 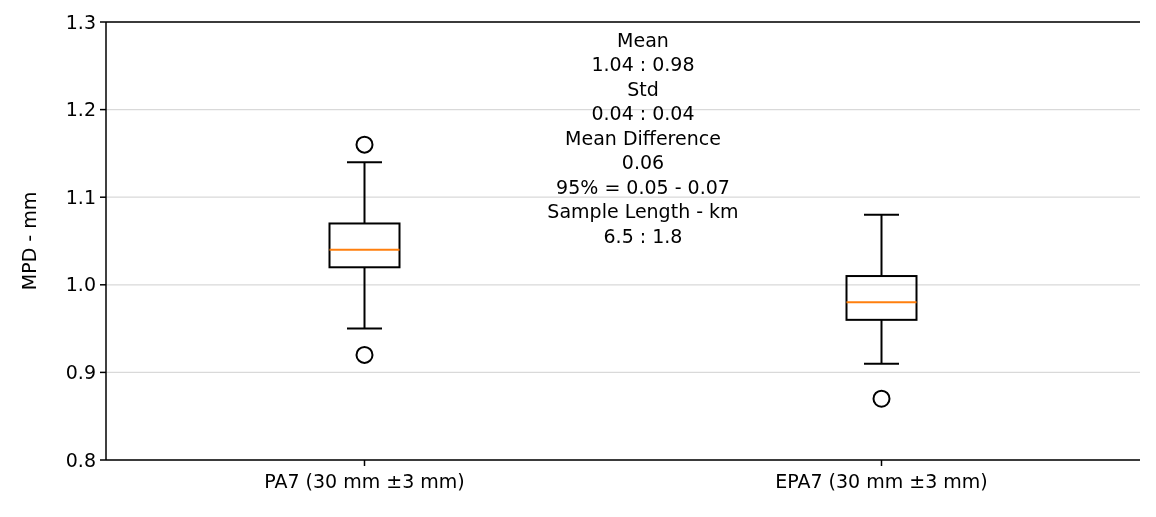 I want to click on annotation: Std, so click(x=643, y=88).